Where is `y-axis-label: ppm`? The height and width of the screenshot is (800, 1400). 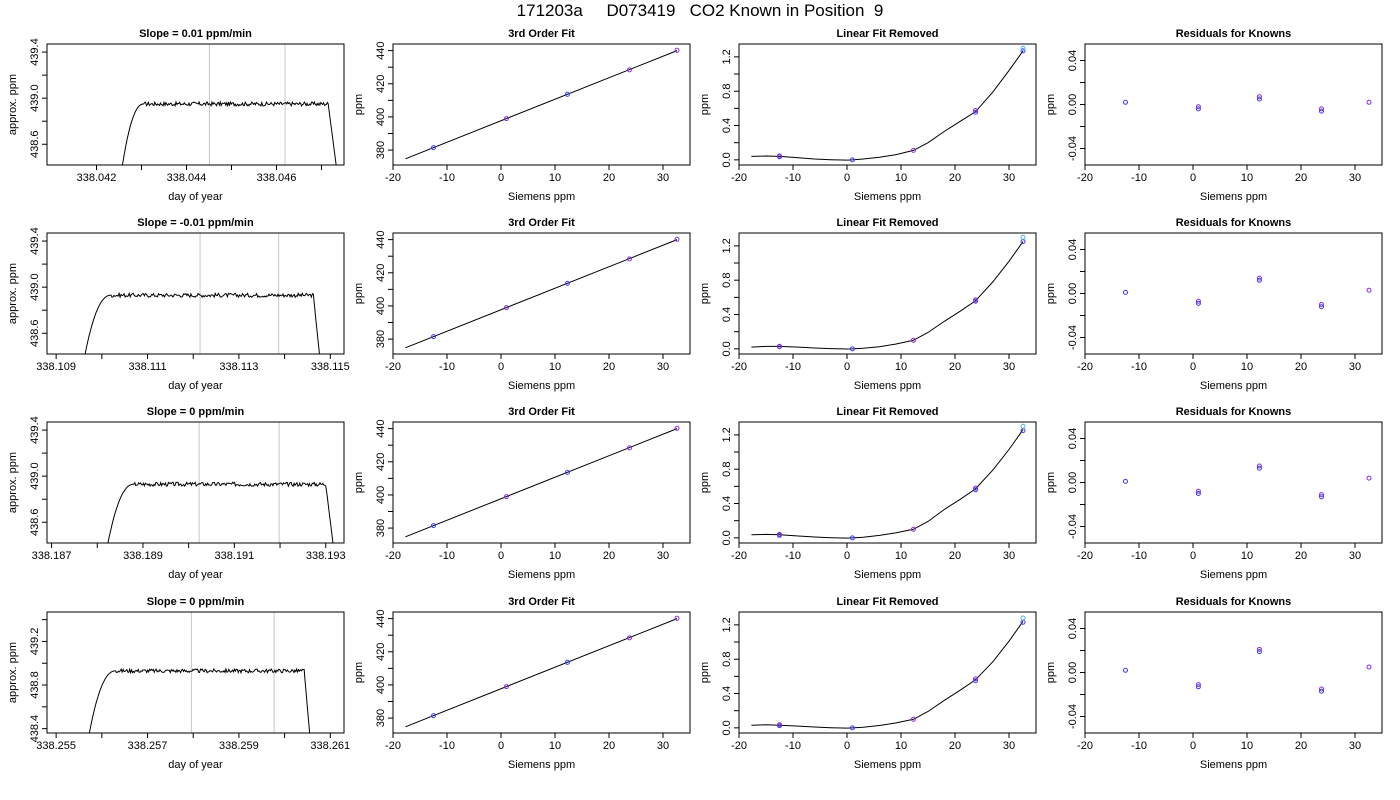
y-axis-label: ppm is located at coordinates (705, 482).